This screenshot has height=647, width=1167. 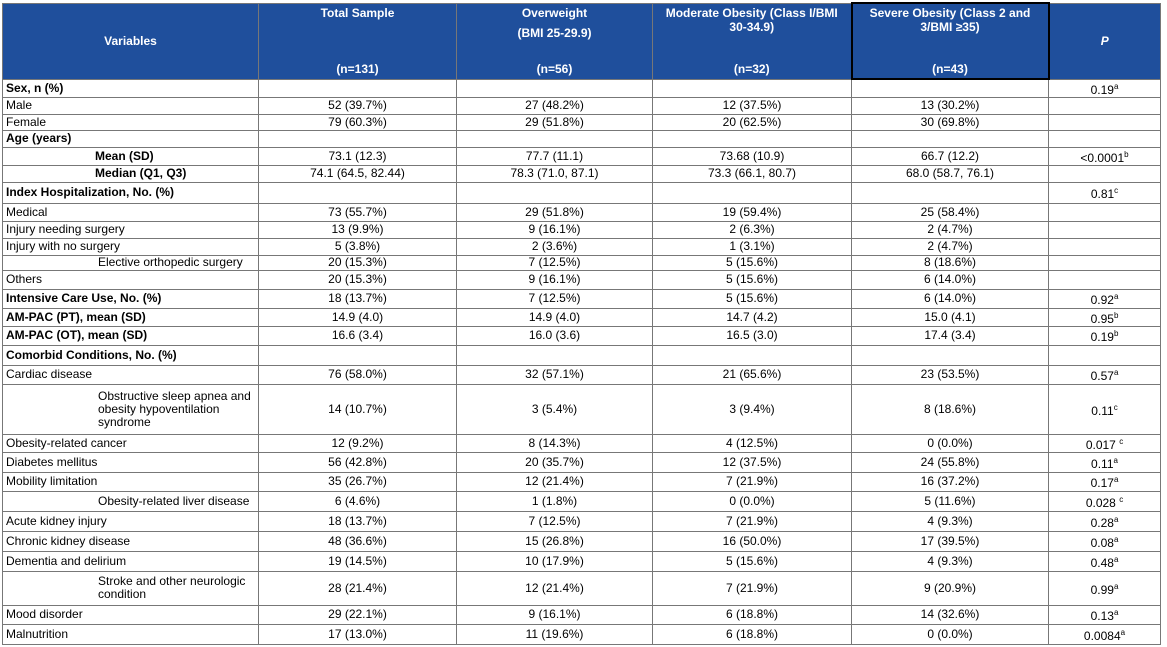 What do you see at coordinates (357, 462) in the screenshot?
I see `cell: 56 (42.8%)` at bounding box center [357, 462].